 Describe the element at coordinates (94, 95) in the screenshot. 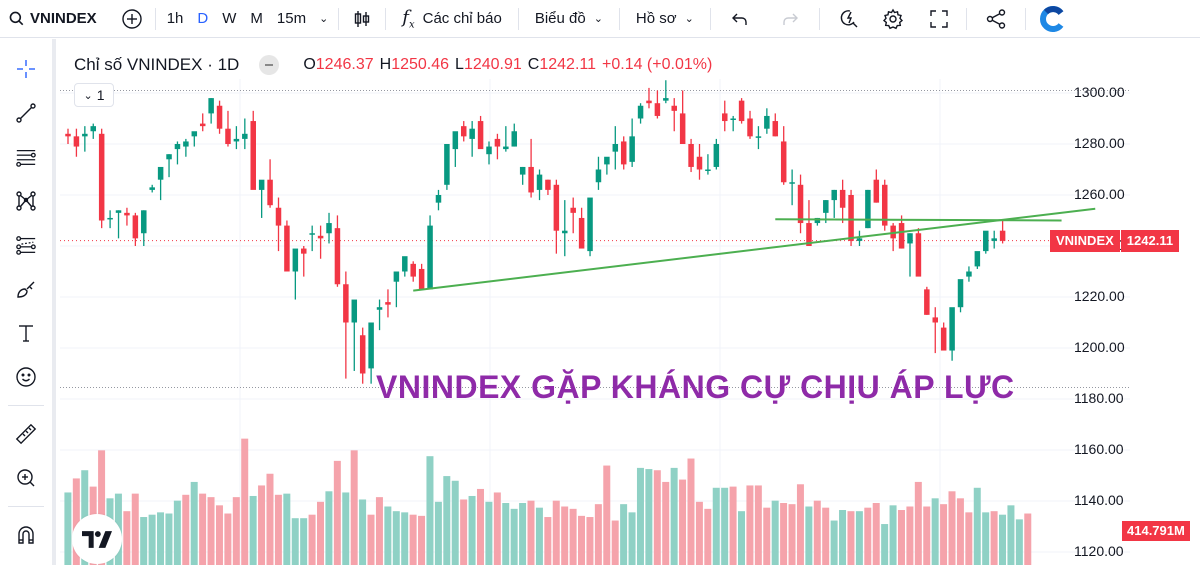

I see `collapse-indicators-button: ⌄ 1` at that location.